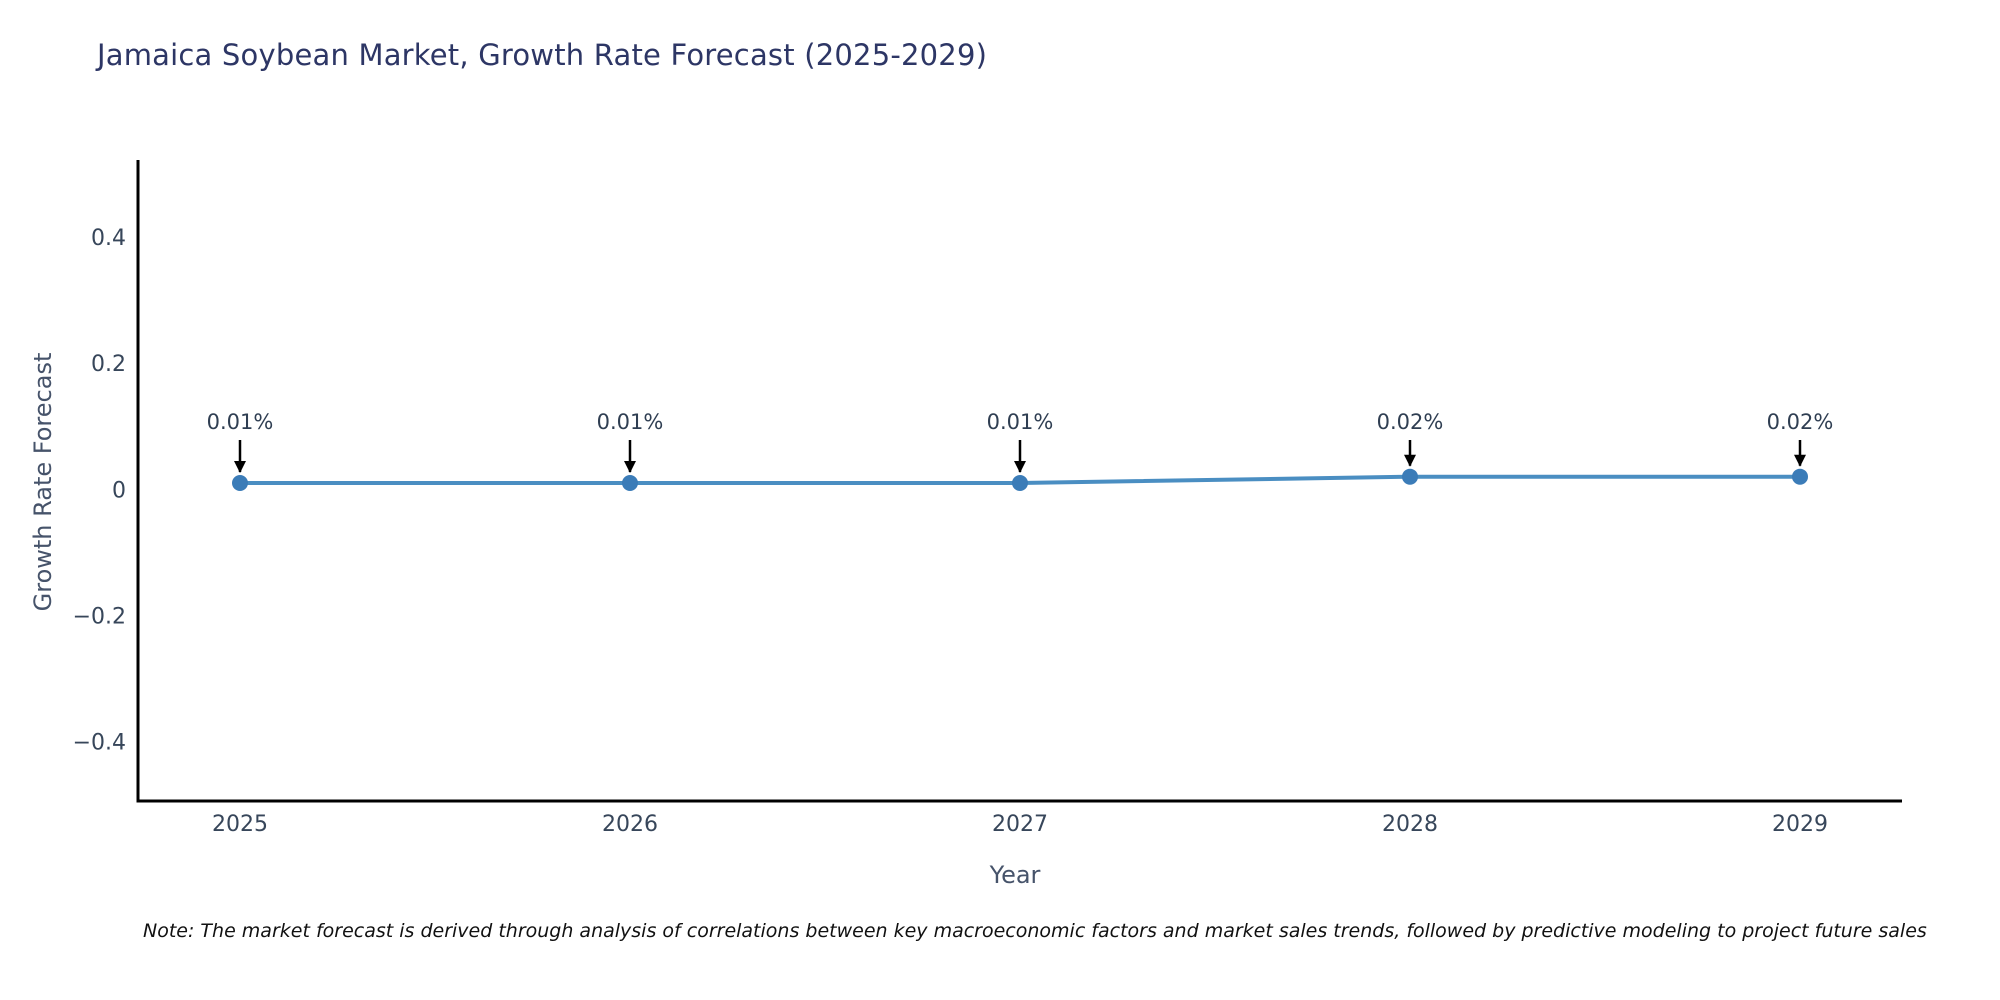 This screenshot has height=1000, width=2000. I want to click on x-tick-label: 2025, so click(240, 824).